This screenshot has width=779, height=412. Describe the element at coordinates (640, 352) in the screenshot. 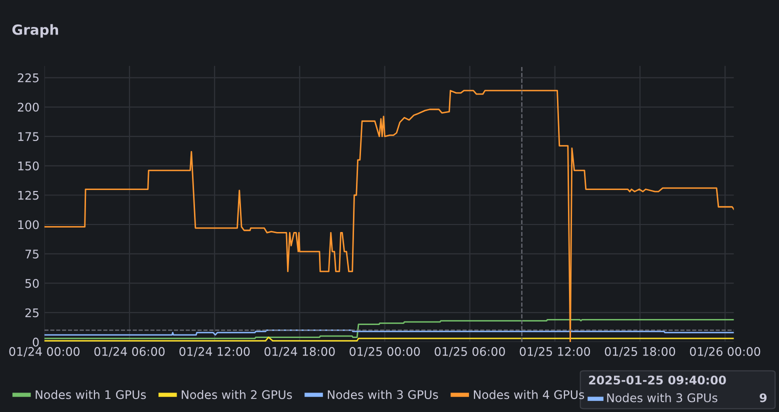

I see `x-tick-label: 01/25 18:00` at that location.